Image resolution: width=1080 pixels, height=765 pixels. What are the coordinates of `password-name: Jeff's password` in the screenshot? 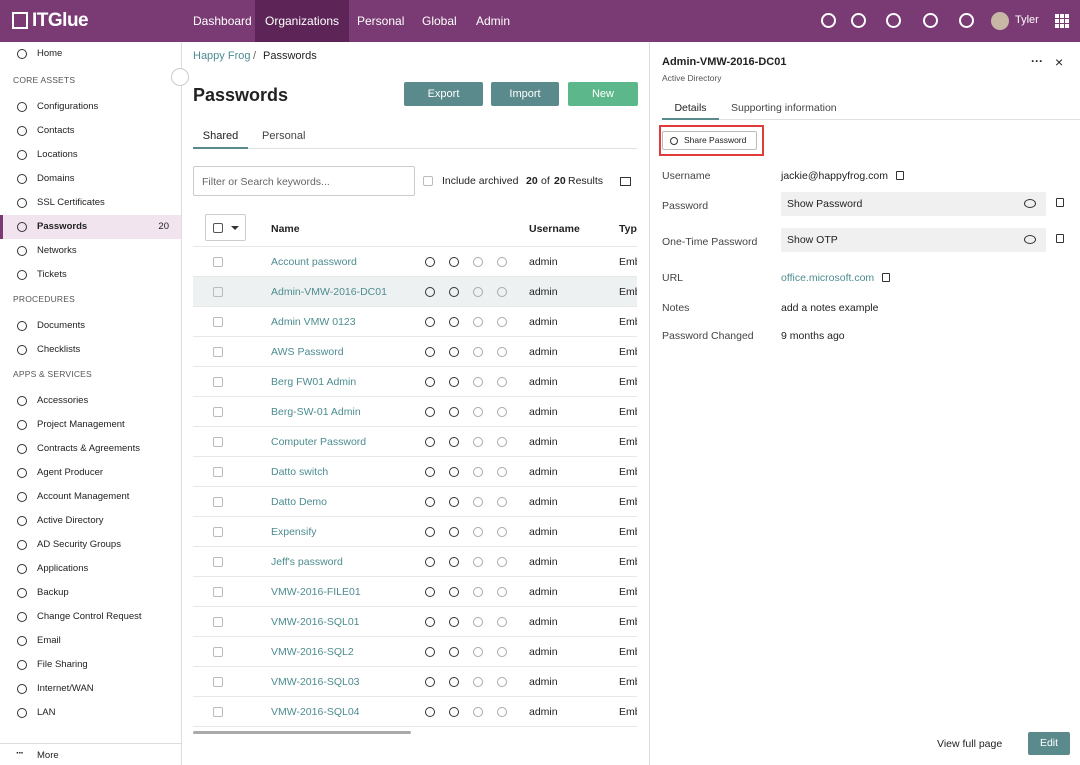 It's located at (307, 562).